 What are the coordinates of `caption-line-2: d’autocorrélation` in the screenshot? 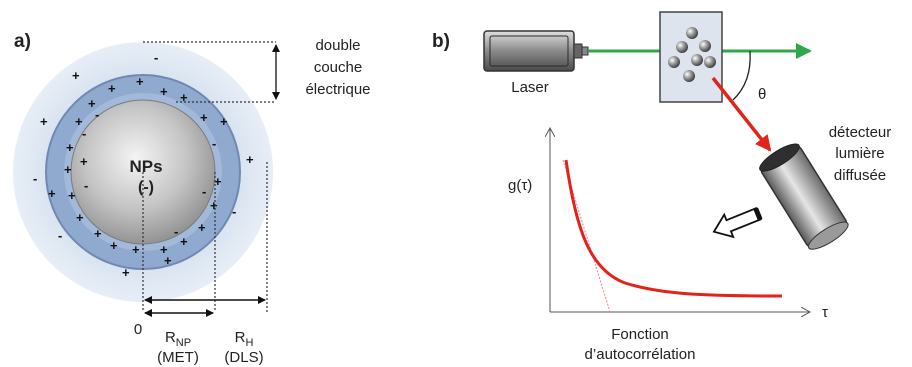 It's located at (640, 354).